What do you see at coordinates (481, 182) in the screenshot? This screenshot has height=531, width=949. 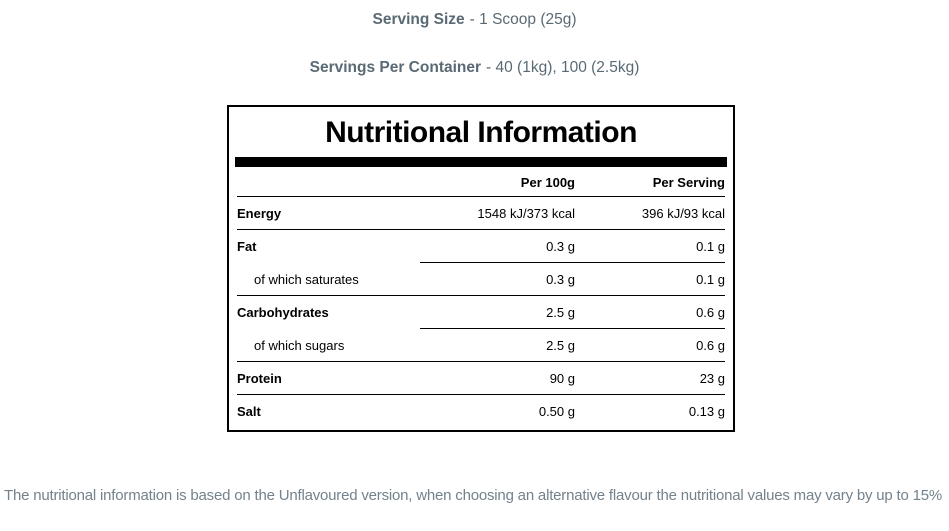 I see `table-header-row: Per 100g Per Serving` at bounding box center [481, 182].